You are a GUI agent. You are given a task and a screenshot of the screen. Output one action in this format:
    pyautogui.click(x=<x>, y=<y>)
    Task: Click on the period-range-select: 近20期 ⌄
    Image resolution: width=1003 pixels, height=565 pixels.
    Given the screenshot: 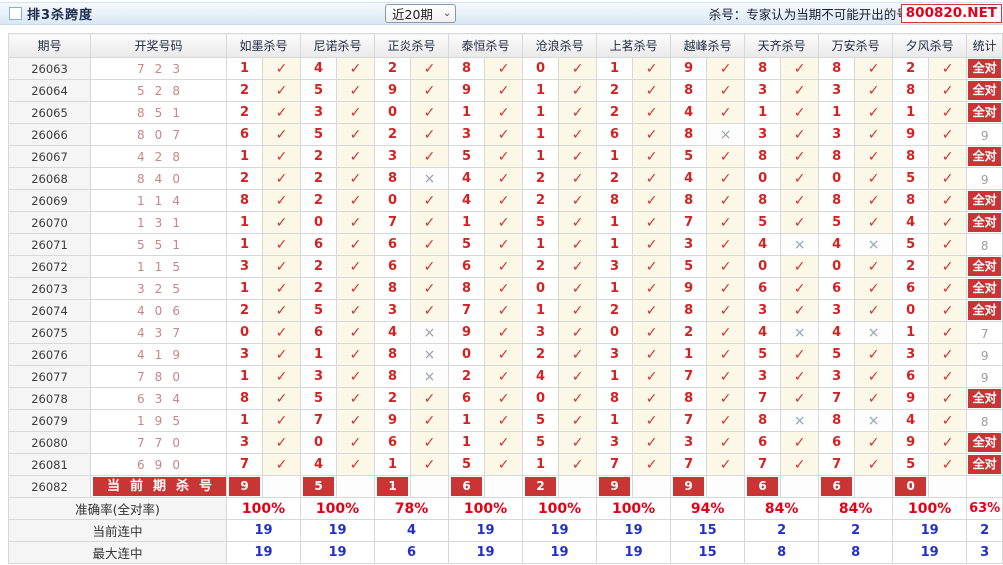 What is the action you would take?
    pyautogui.click(x=421, y=13)
    